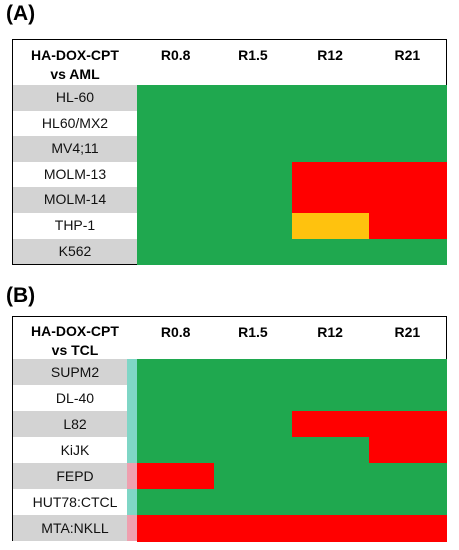  Describe the element at coordinates (75, 331) in the screenshot. I see `panel-b-header-line1: HA-DOX-CPT` at that location.